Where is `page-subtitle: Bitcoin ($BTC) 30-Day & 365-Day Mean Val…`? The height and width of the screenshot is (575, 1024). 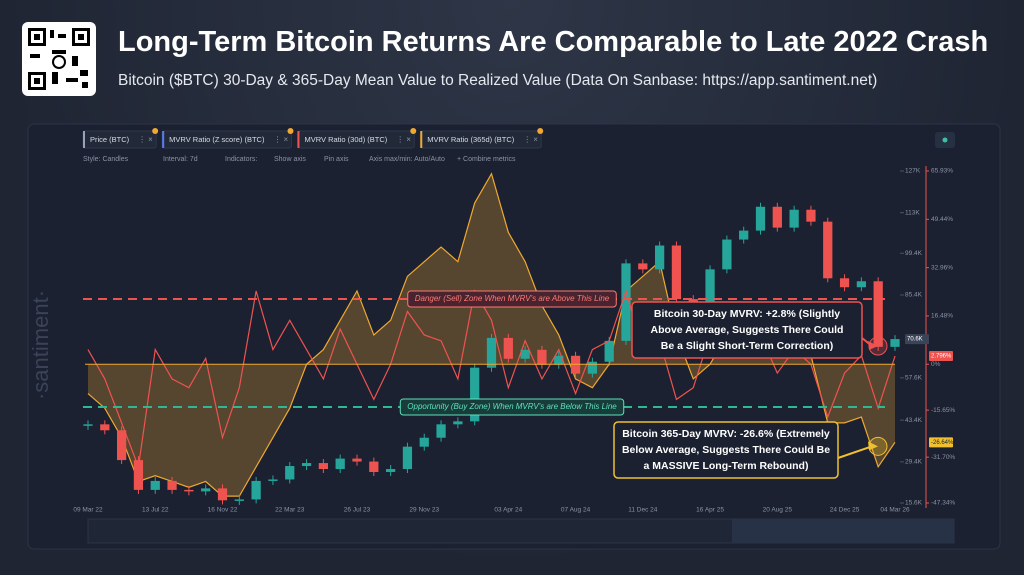
page-subtitle: Bitcoin ($BTC) 30-Day & 365-Day Mean Val… is located at coordinates (498, 80).